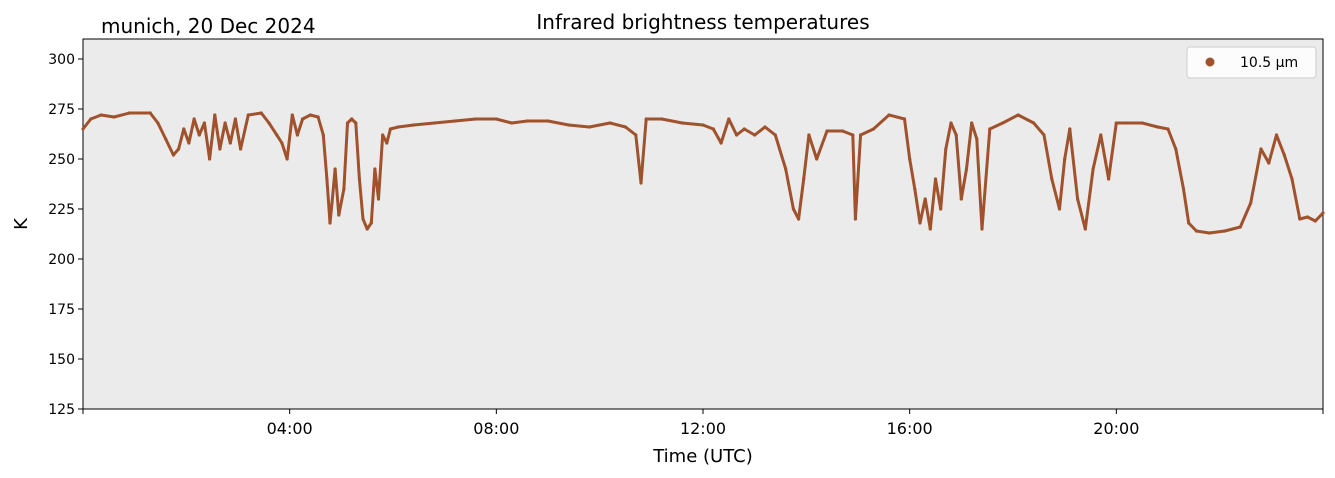 Image resolution: width=1335 pixels, height=478 pixels. What do you see at coordinates (1210, 62) in the screenshot?
I see `legend-marker` at bounding box center [1210, 62].